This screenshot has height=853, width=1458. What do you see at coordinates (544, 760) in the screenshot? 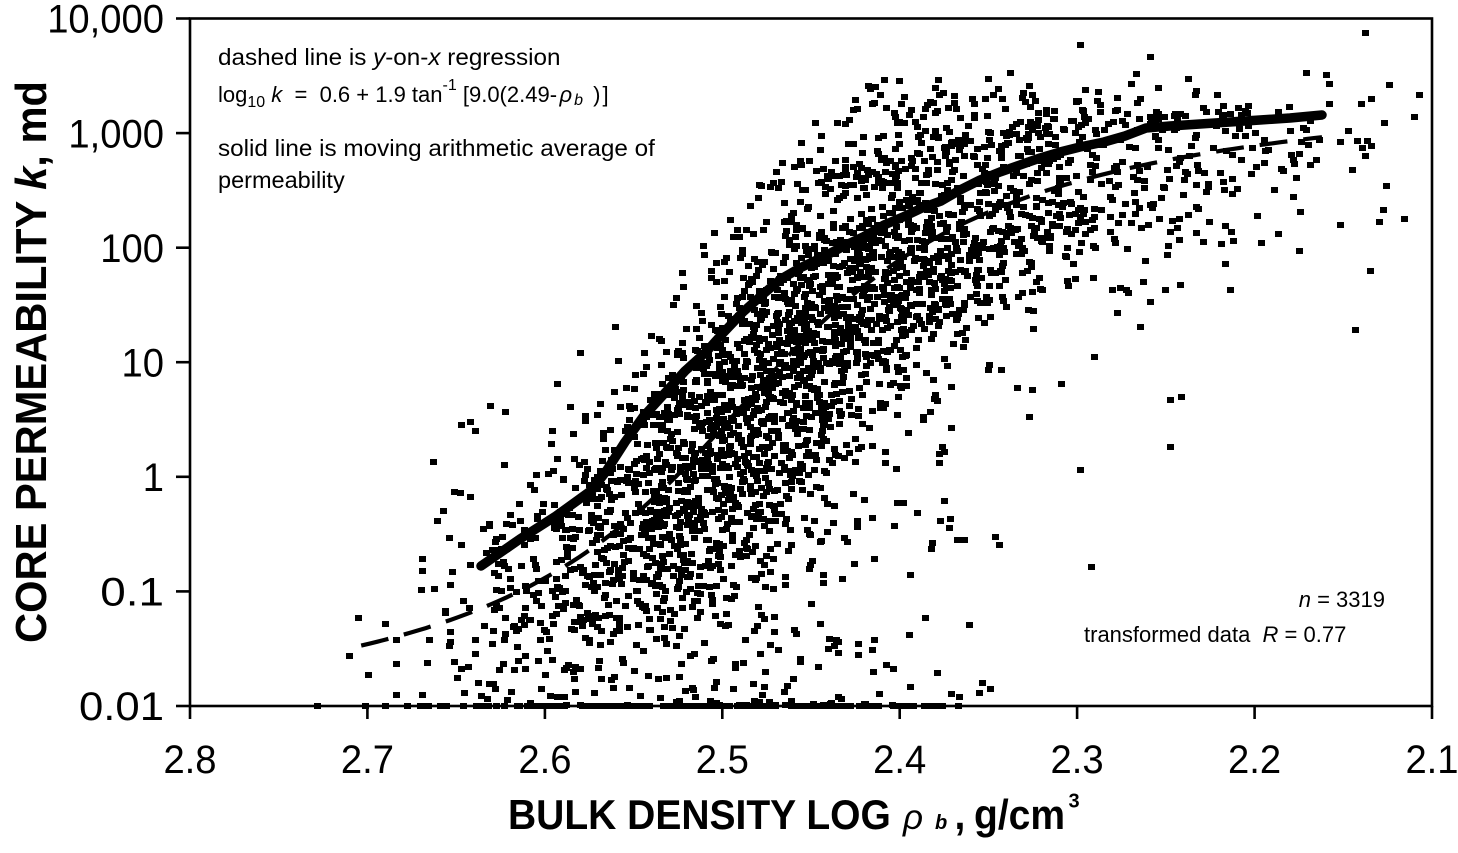
I see `svg-text: 2.6` at bounding box center [544, 760].